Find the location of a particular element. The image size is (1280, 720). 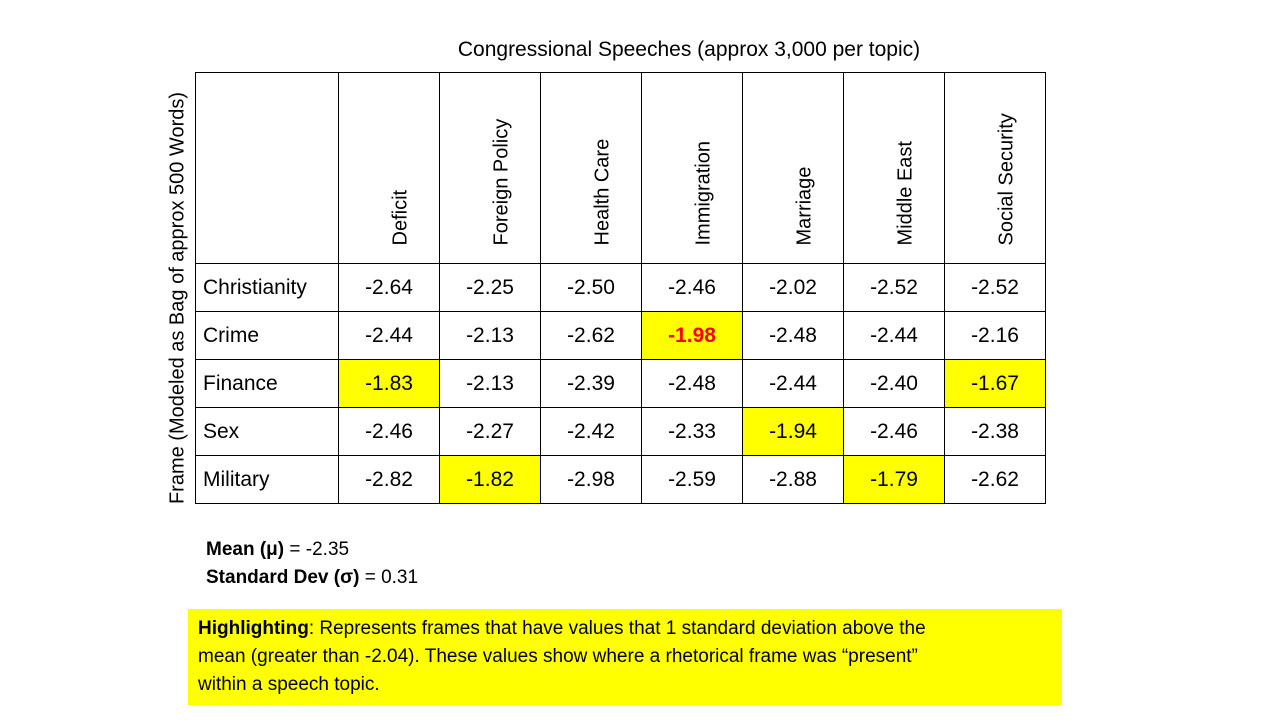

highlighted-cell: -1.79 is located at coordinates (894, 479).